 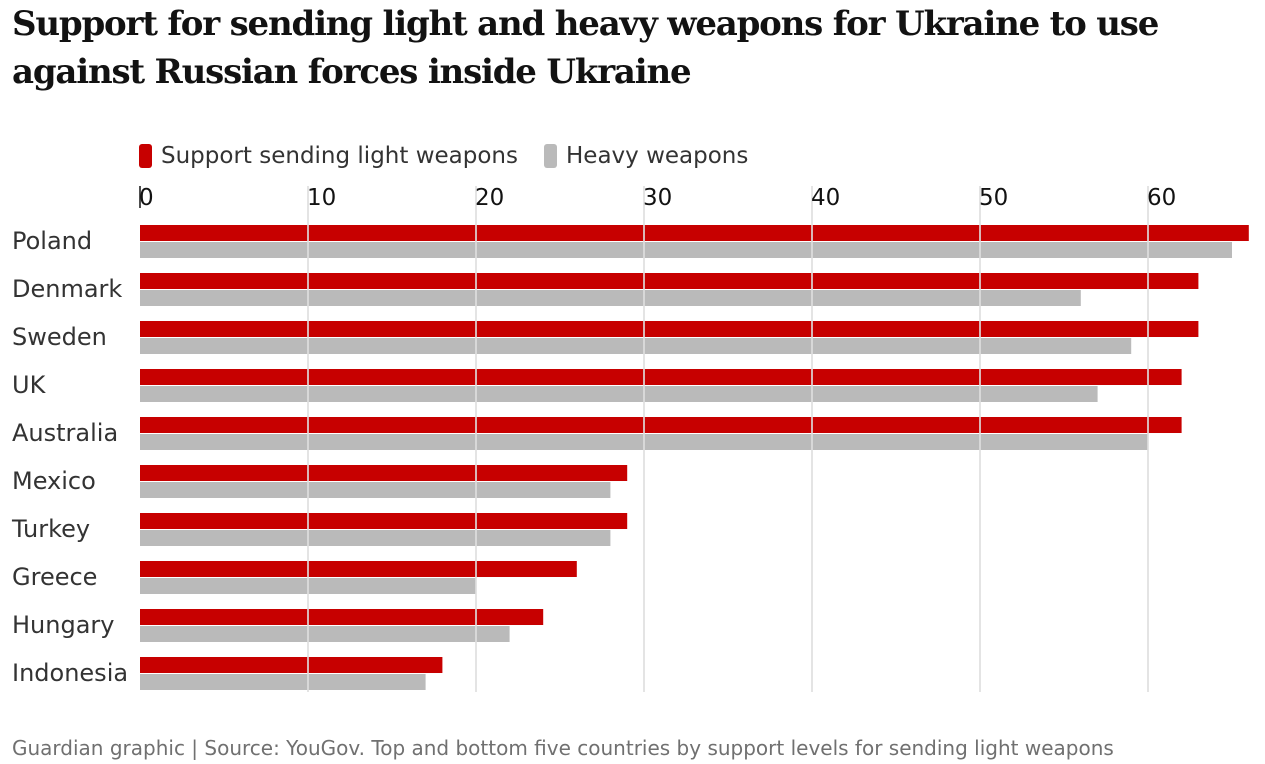 What do you see at coordinates (59, 337) in the screenshot?
I see `category-label-sweden: Sweden` at bounding box center [59, 337].